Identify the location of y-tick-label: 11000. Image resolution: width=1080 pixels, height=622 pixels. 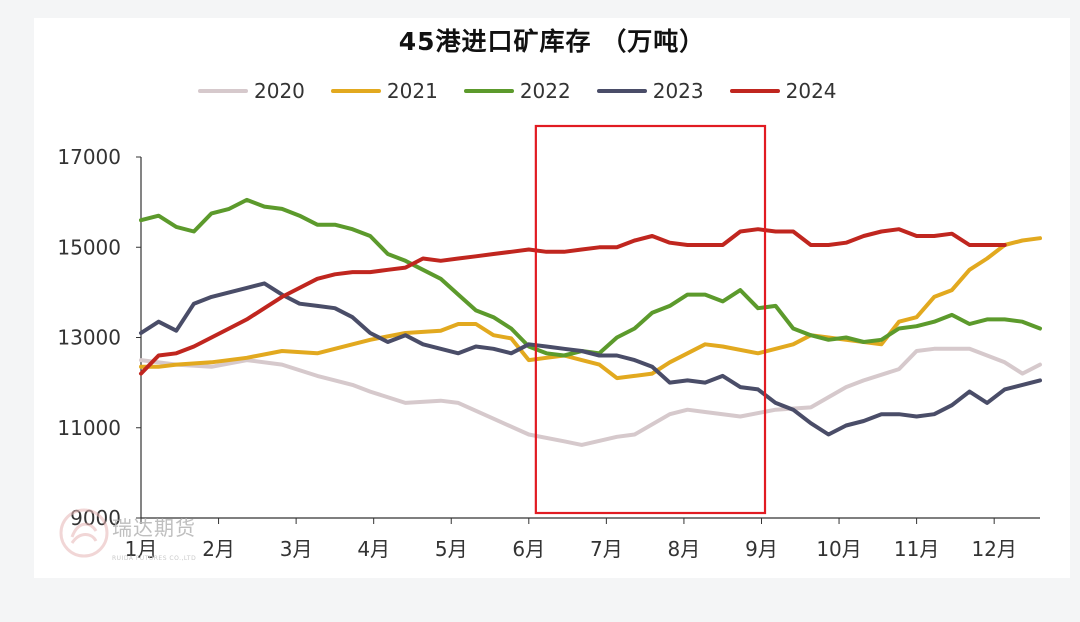
(89, 428).